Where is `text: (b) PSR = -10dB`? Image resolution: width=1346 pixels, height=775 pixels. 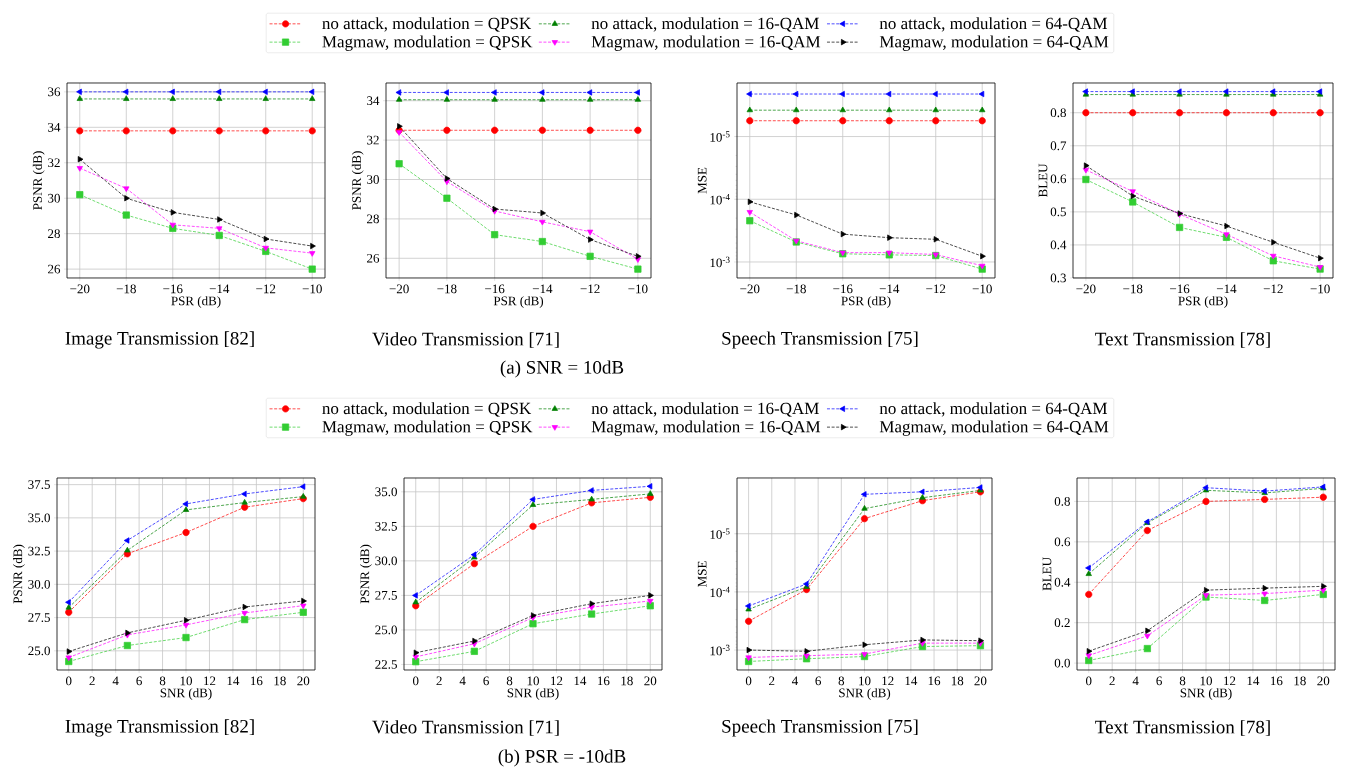
text: (b) PSR = -10dB is located at coordinates (562, 758).